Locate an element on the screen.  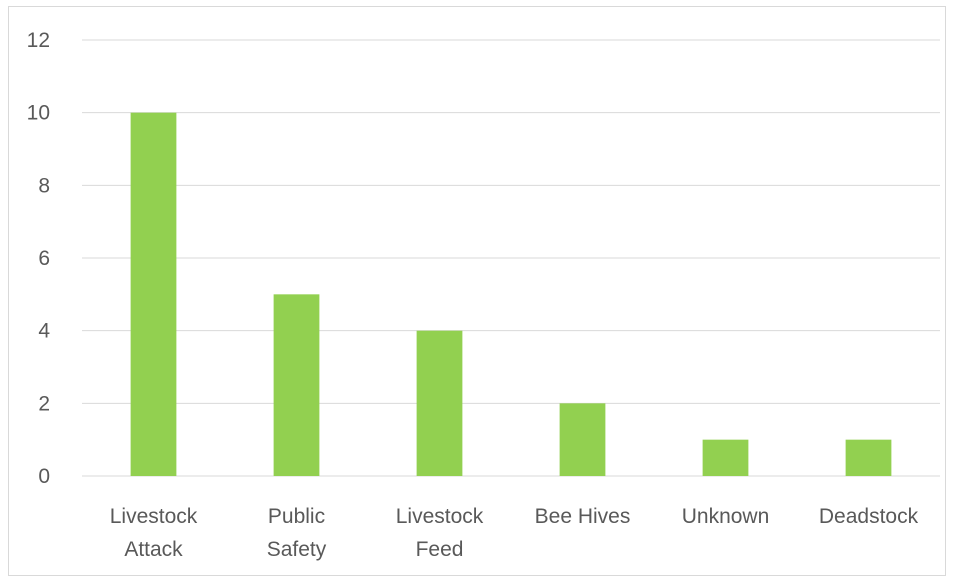
x-category-label: Bee Hives is located at coordinates (583, 516).